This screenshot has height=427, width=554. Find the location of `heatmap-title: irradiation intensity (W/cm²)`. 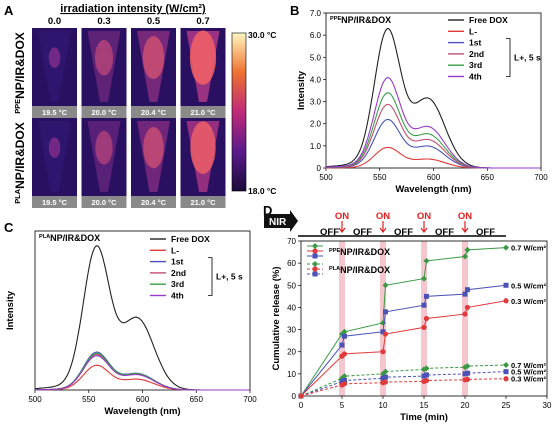

heatmap-title: irradiation intensity (W/cm²) is located at coordinates (133, 9).